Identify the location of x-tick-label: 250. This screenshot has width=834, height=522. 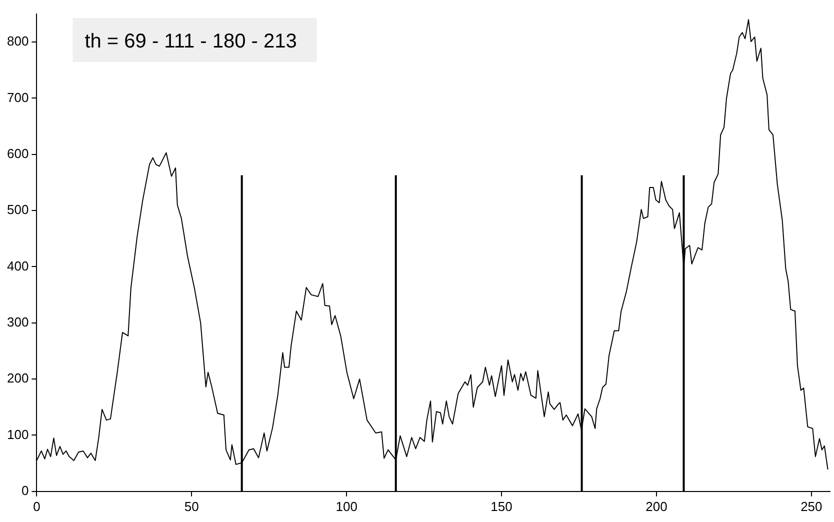
(811, 506).